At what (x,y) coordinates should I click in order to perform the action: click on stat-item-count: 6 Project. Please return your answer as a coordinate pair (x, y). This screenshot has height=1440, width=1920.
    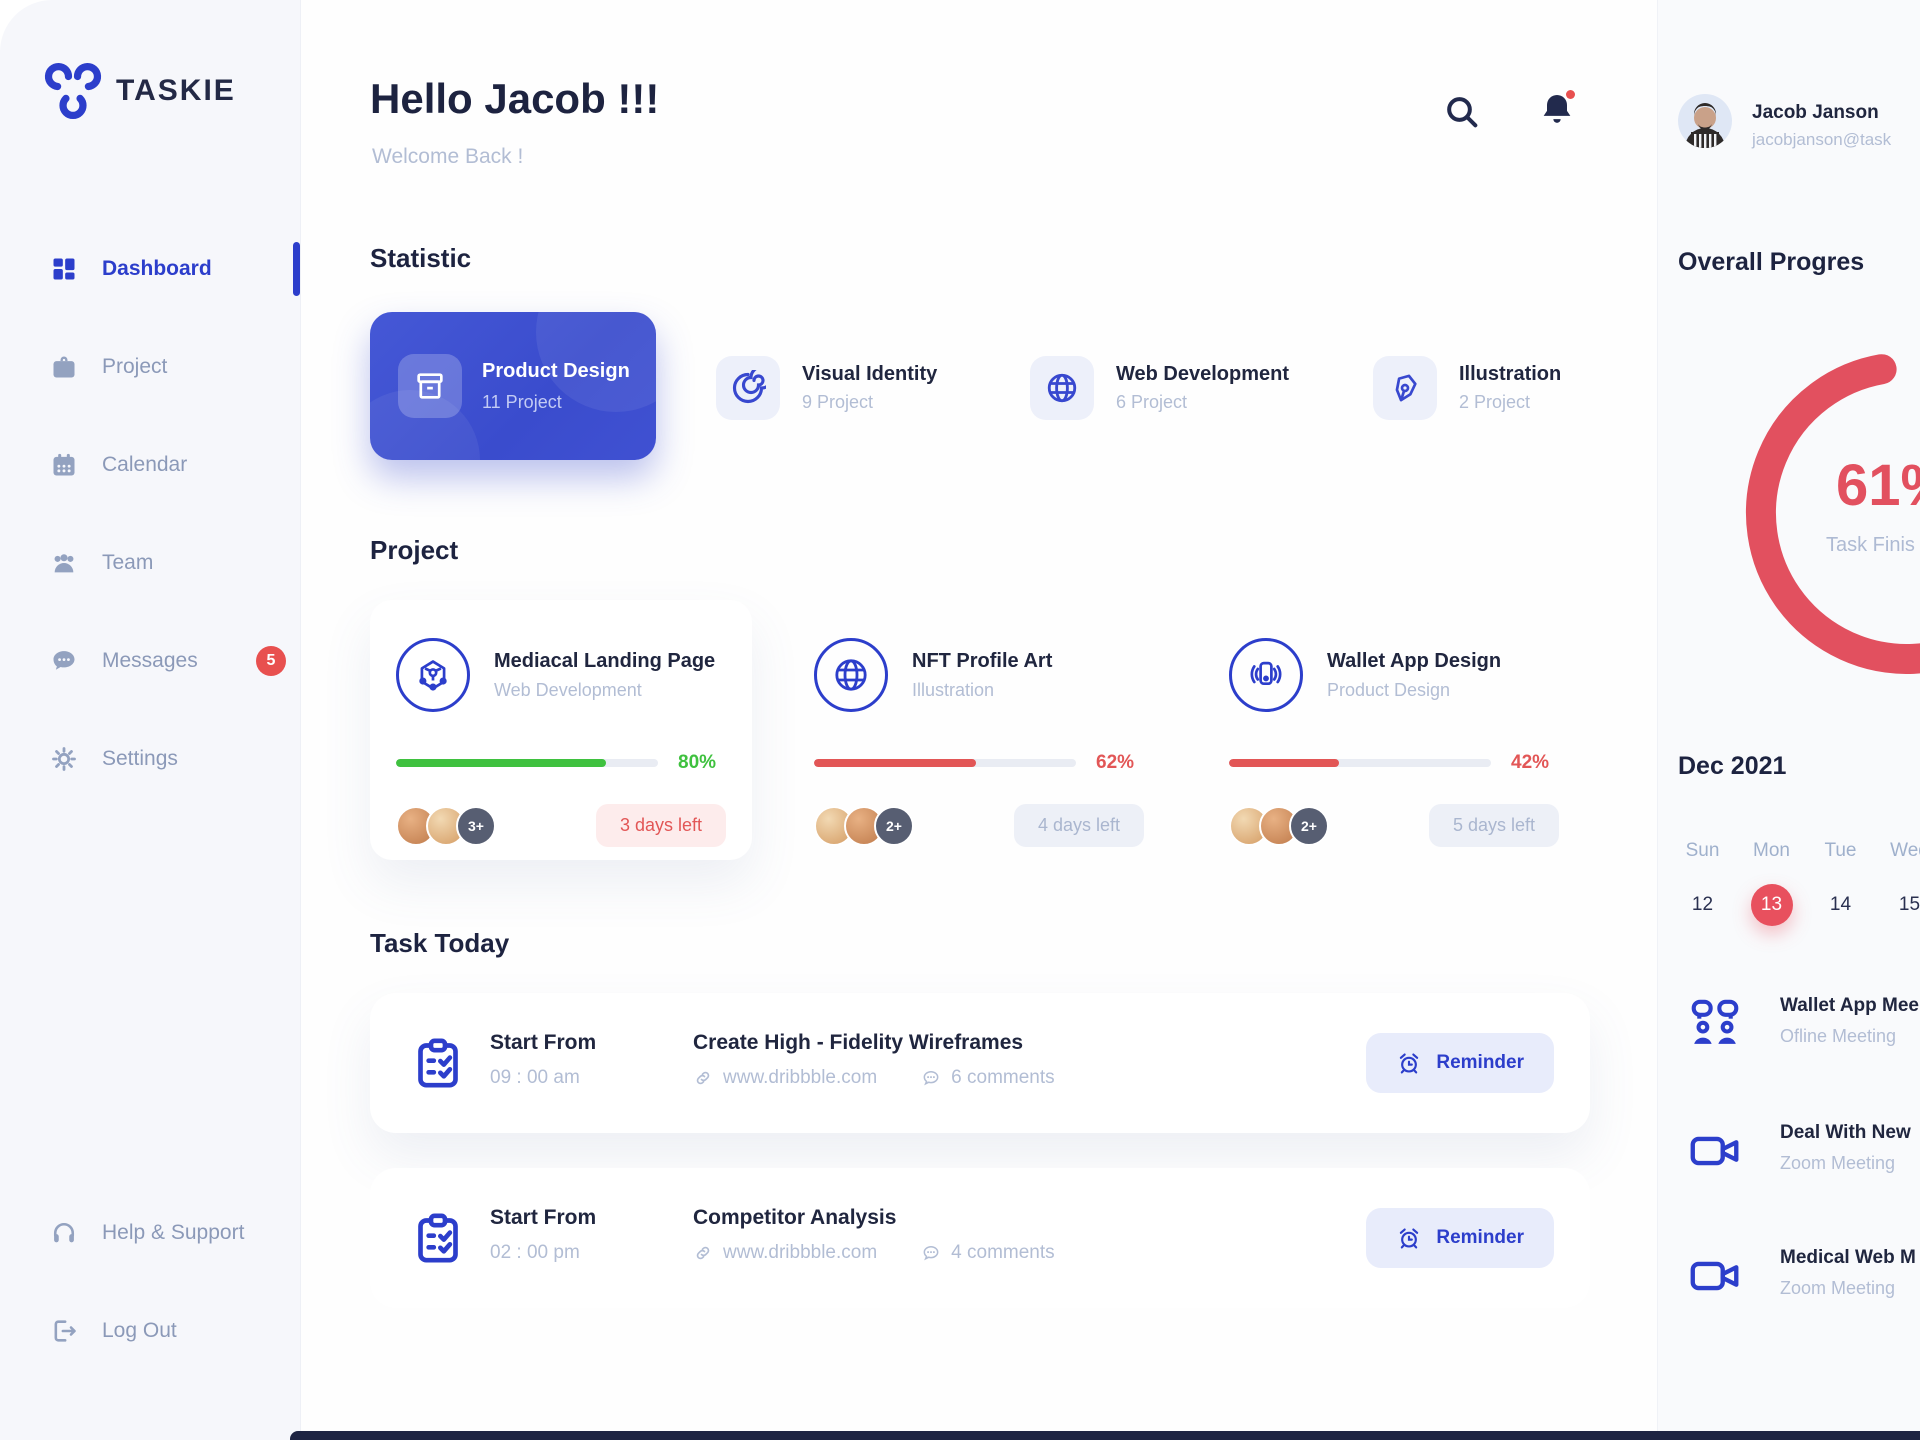
    Looking at the image, I should click on (1152, 402).